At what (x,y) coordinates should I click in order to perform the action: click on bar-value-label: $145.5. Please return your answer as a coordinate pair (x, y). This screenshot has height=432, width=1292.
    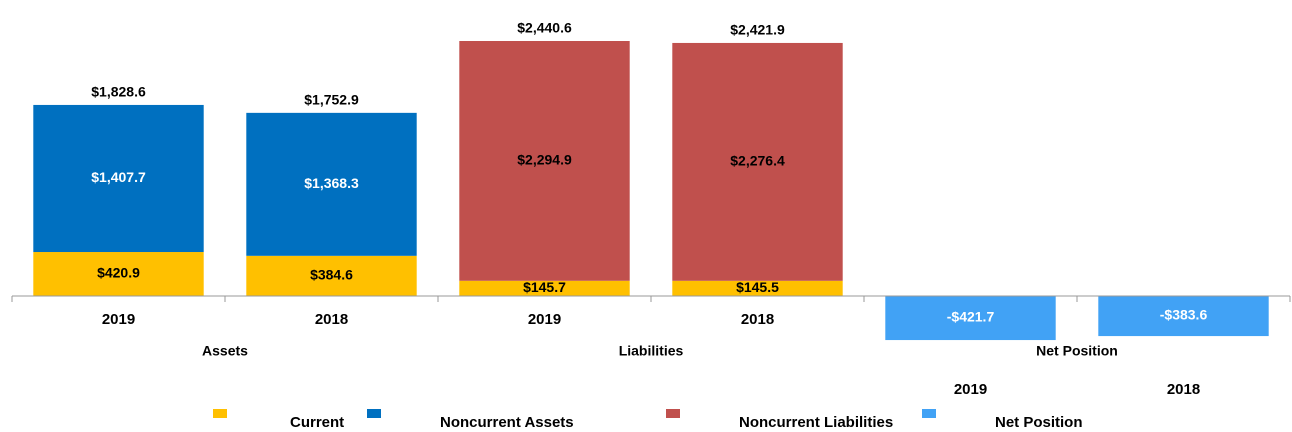
    Looking at the image, I should click on (757, 287).